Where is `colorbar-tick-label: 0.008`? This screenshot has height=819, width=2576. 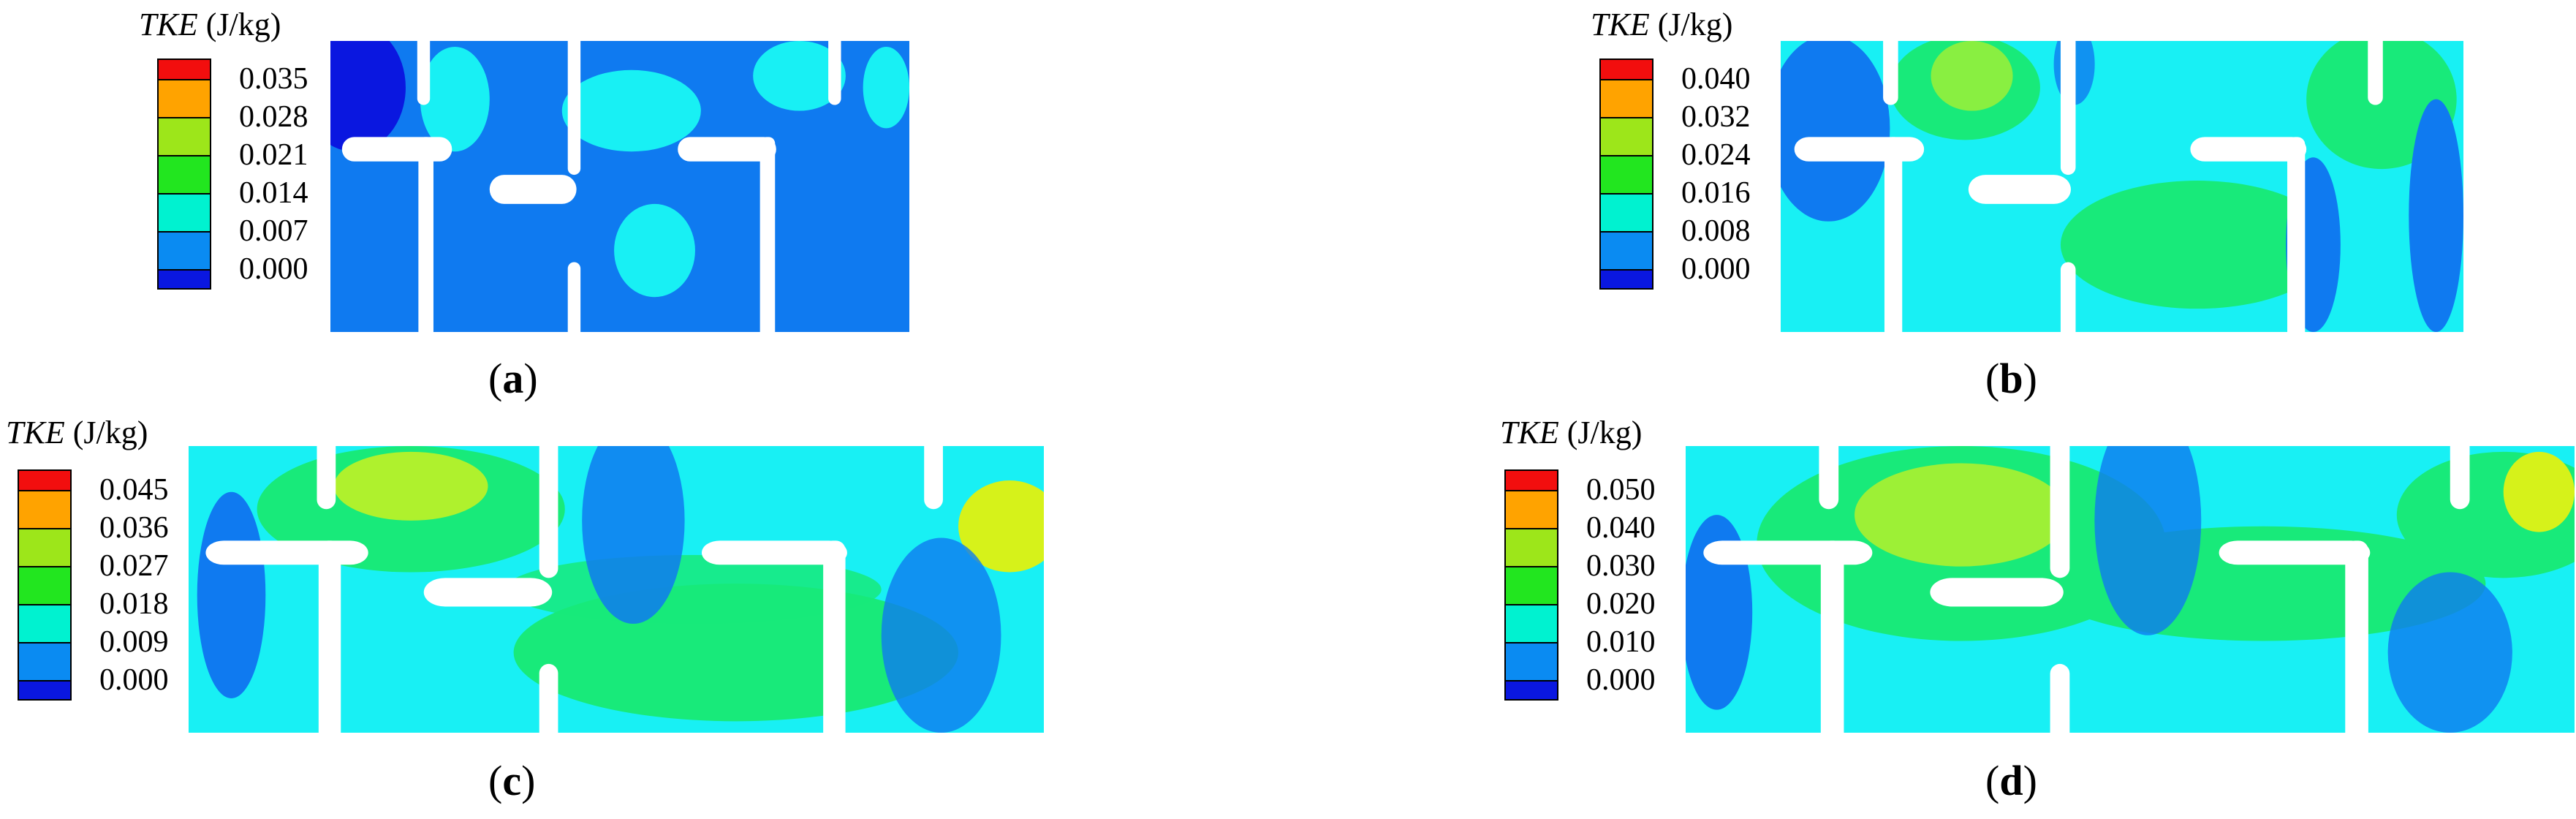
colorbar-tick-label: 0.008 is located at coordinates (1716, 231).